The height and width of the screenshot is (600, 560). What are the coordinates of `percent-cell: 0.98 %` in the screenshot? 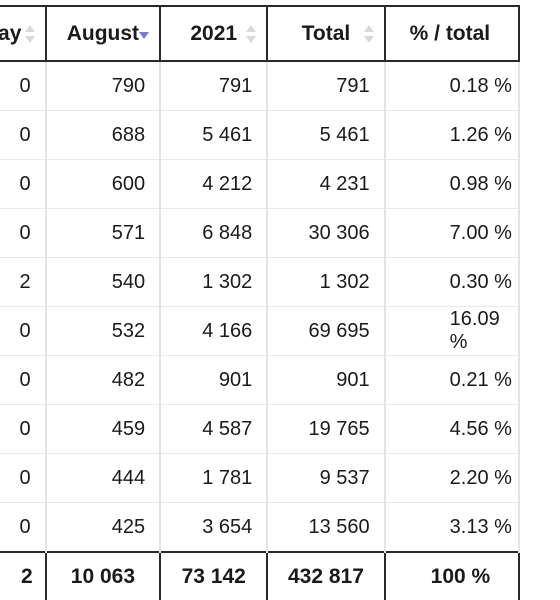 It's located at (452, 184).